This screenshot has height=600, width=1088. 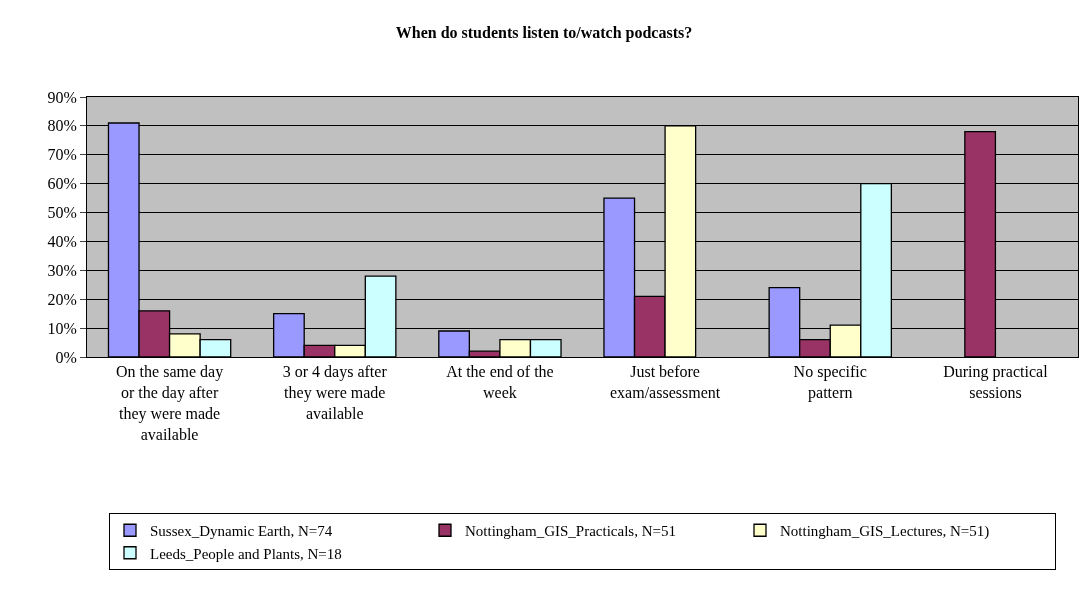 What do you see at coordinates (62, 155) in the screenshot?
I see `y-tick-label: 70%` at bounding box center [62, 155].